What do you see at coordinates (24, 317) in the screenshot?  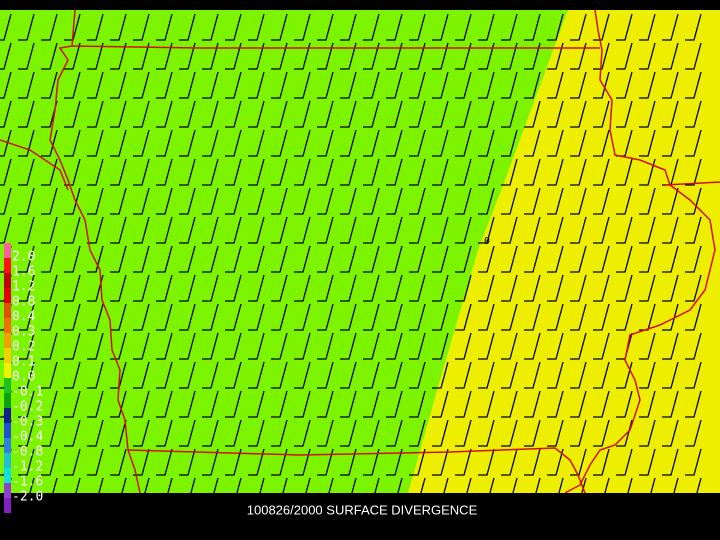 I see `legend-label: 0.4` at bounding box center [24, 317].